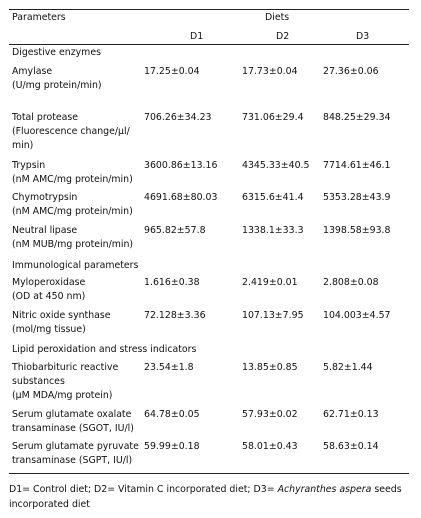 Image resolution: width=421 pixels, height=518 pixels. Describe the element at coordinates (273, 230) in the screenshot. I see `cell-neutral-lipase-d2: 1338.1±33.3` at that location.